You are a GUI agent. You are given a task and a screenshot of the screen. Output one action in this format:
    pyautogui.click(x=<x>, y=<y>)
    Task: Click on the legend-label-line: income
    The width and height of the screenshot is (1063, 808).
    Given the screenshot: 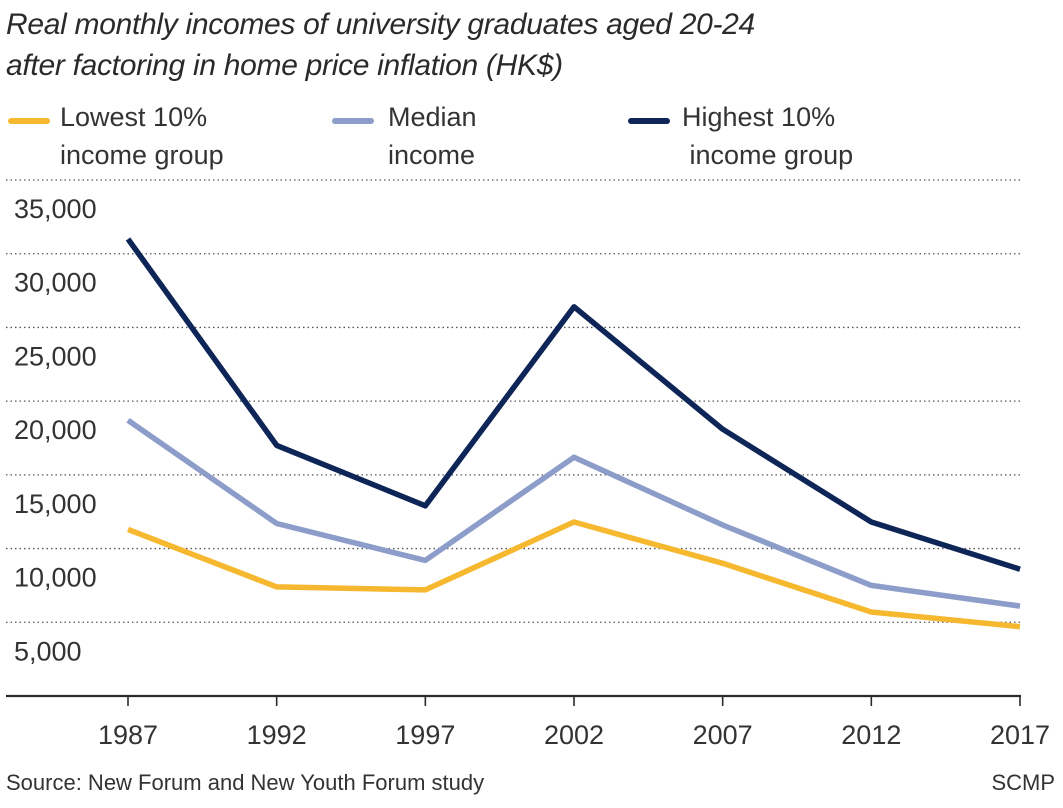 What is the action you would take?
    pyautogui.click(x=432, y=155)
    